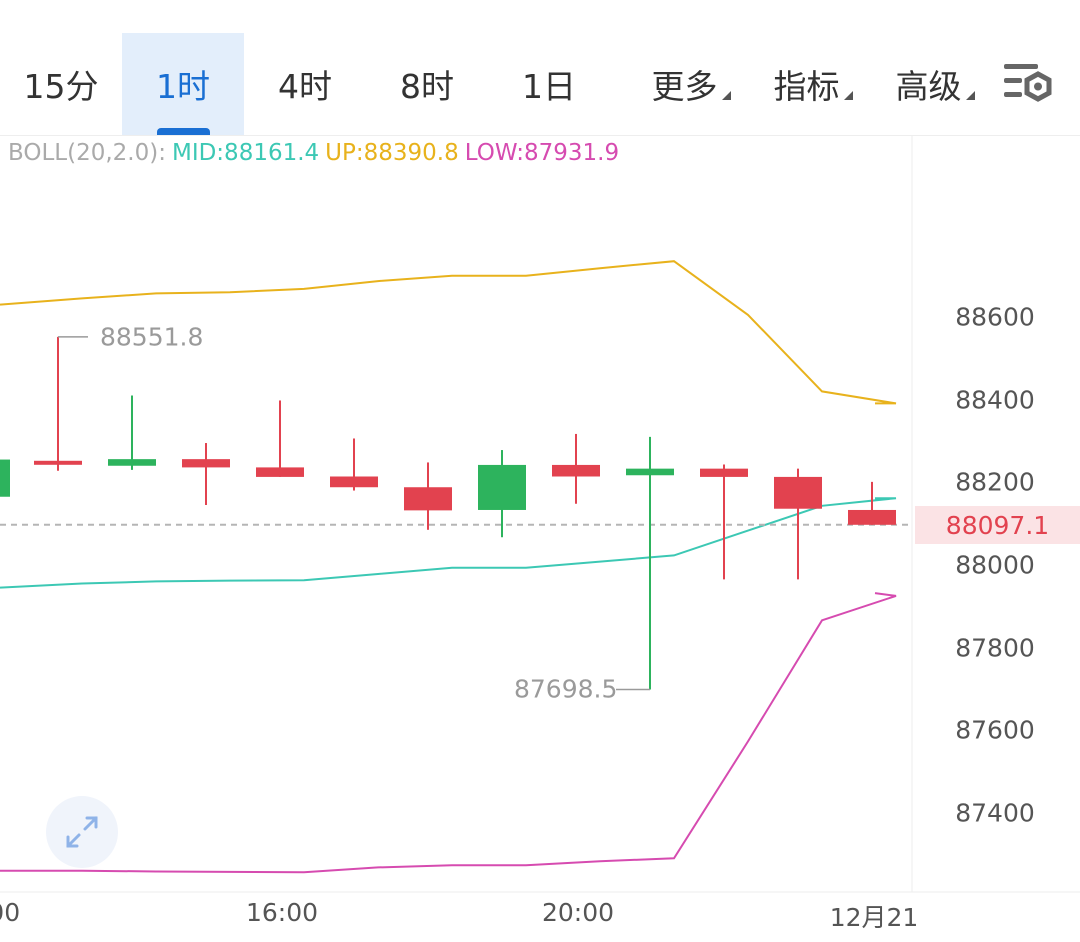 The height and width of the screenshot is (942, 1080). What do you see at coordinates (61, 86) in the screenshot?
I see `tab-15min: 15分` at bounding box center [61, 86].